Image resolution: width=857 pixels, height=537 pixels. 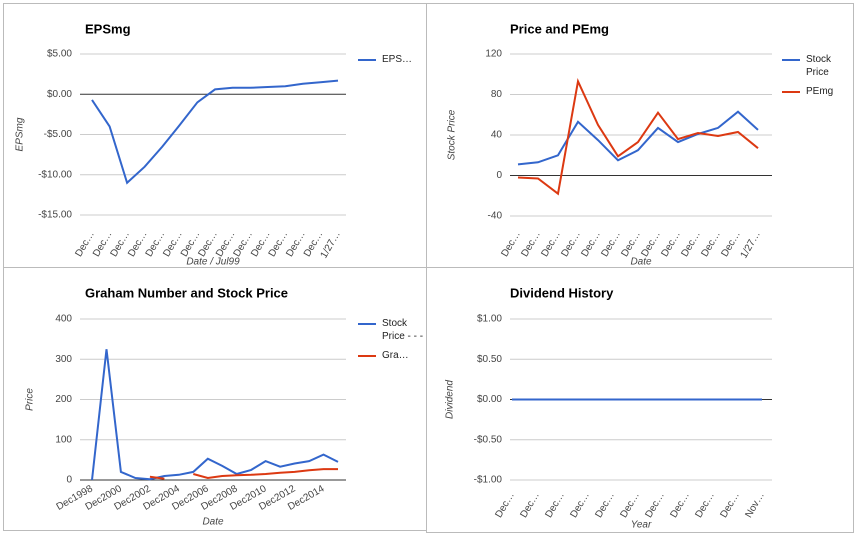 What do you see at coordinates (58, 134) in the screenshot?
I see `y-tick-label: -$5.00` at bounding box center [58, 134].